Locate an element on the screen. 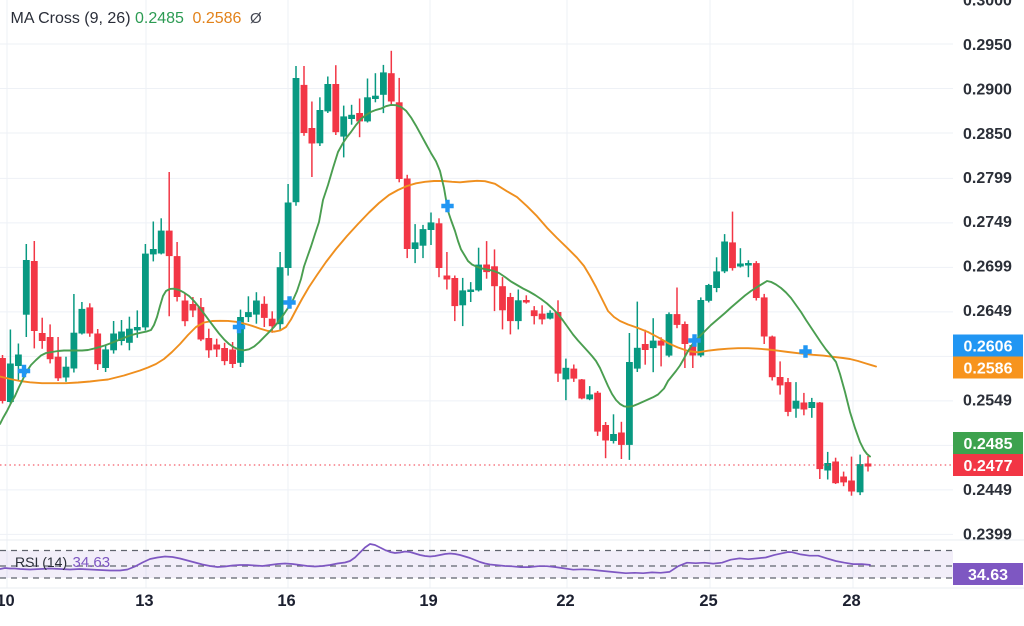  svg-text: 0.2900 is located at coordinates (987, 89).